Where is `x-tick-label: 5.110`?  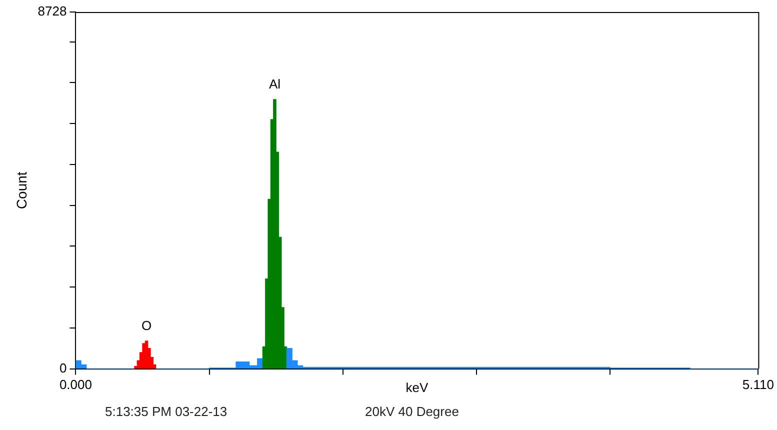 x-tick-label: 5.110 is located at coordinates (758, 384).